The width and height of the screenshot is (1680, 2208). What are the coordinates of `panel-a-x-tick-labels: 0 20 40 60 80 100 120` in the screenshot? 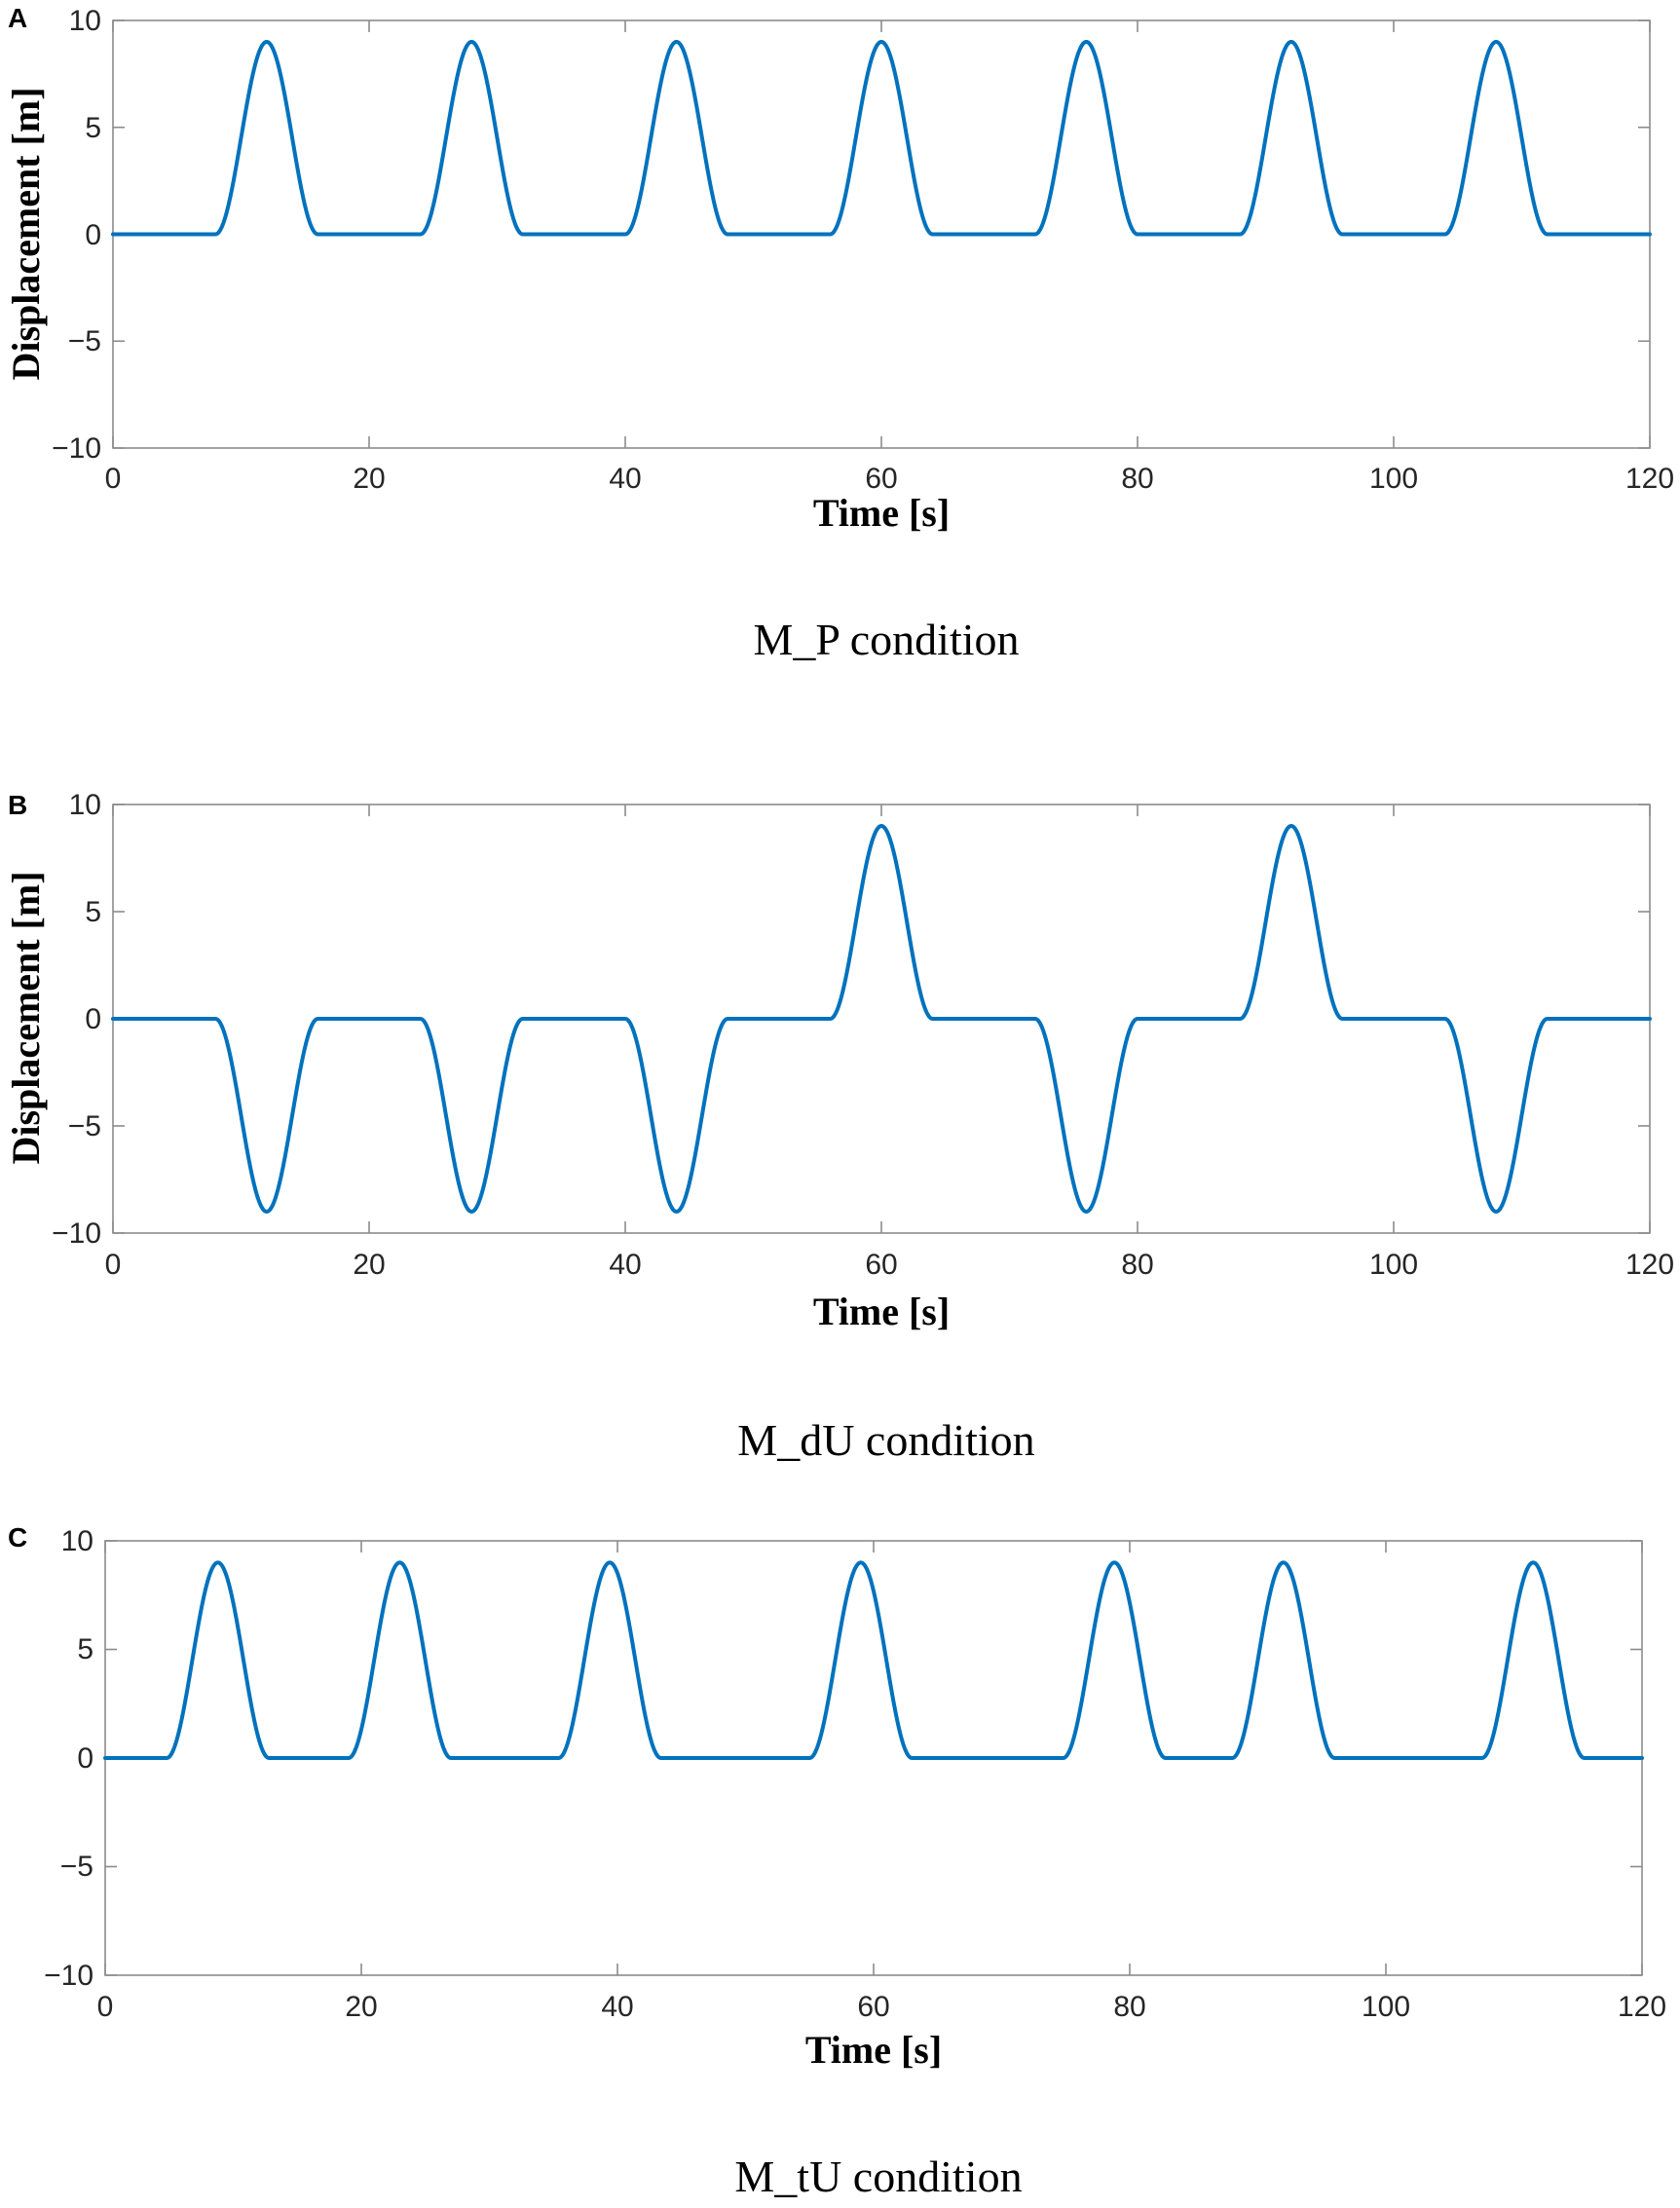 It's located at (889, 479).